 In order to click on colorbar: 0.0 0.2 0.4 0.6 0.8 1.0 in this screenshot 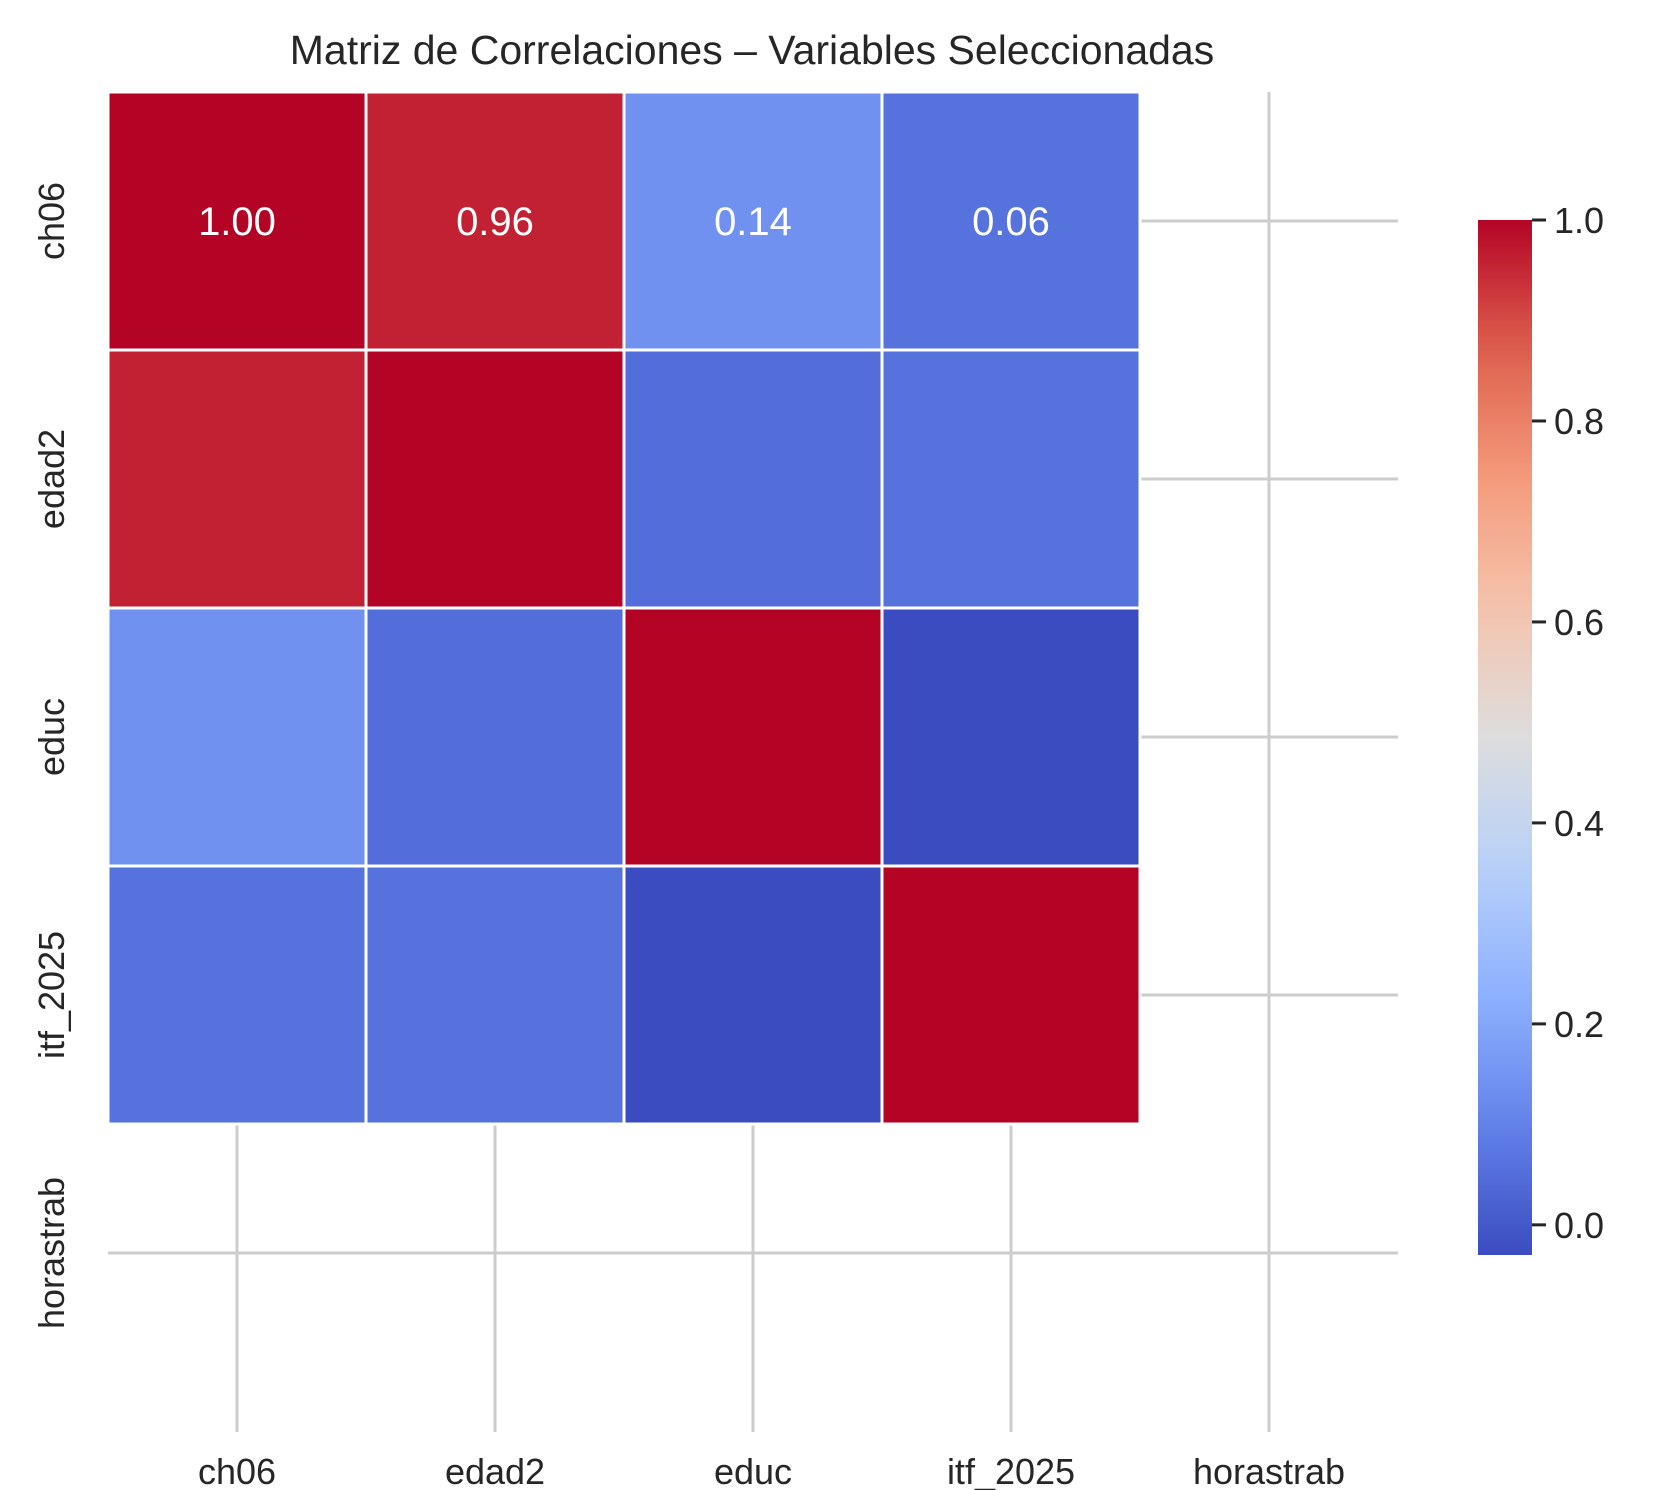, I will do `click(1541, 727)`.